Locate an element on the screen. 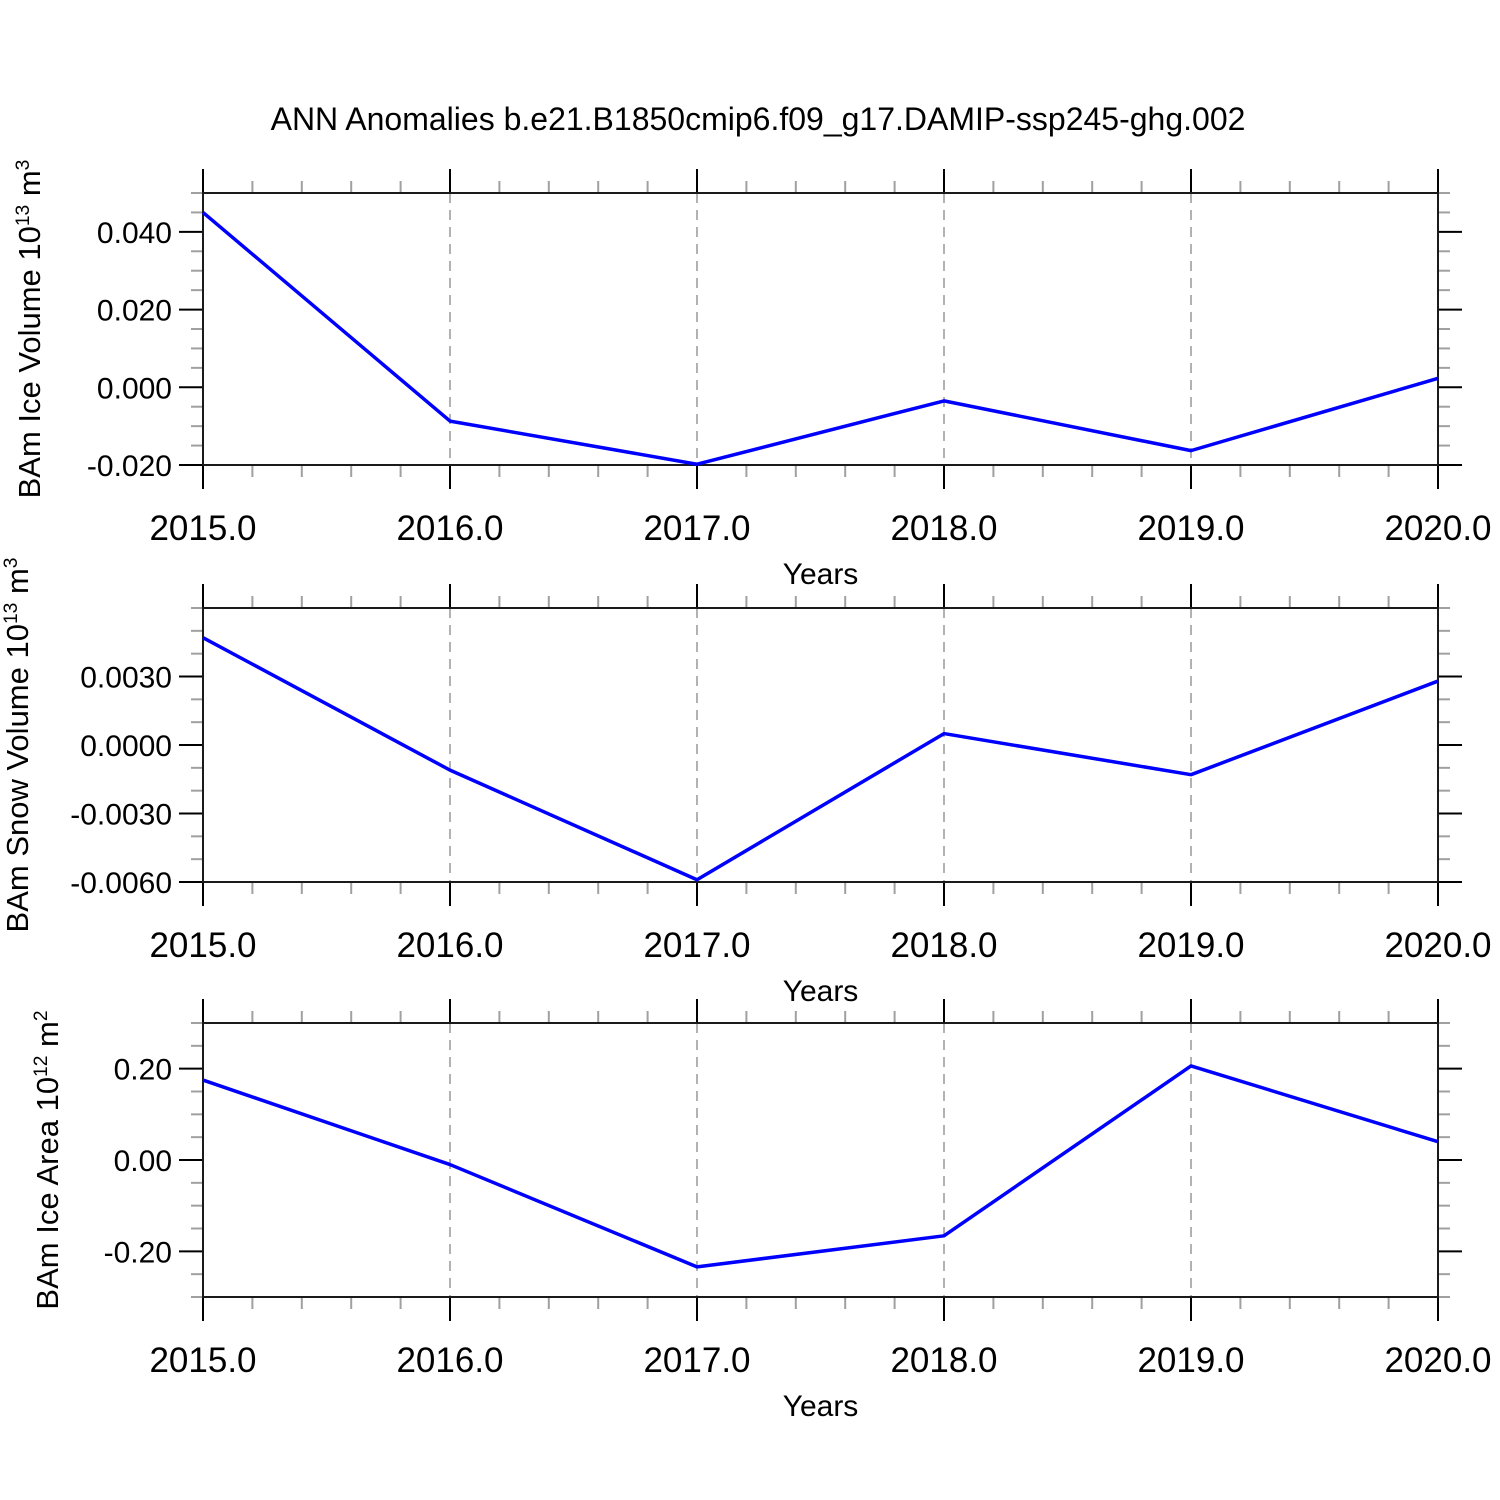 The width and height of the screenshot is (1500, 1500). data-line-ice-area is located at coordinates (820, 1166).